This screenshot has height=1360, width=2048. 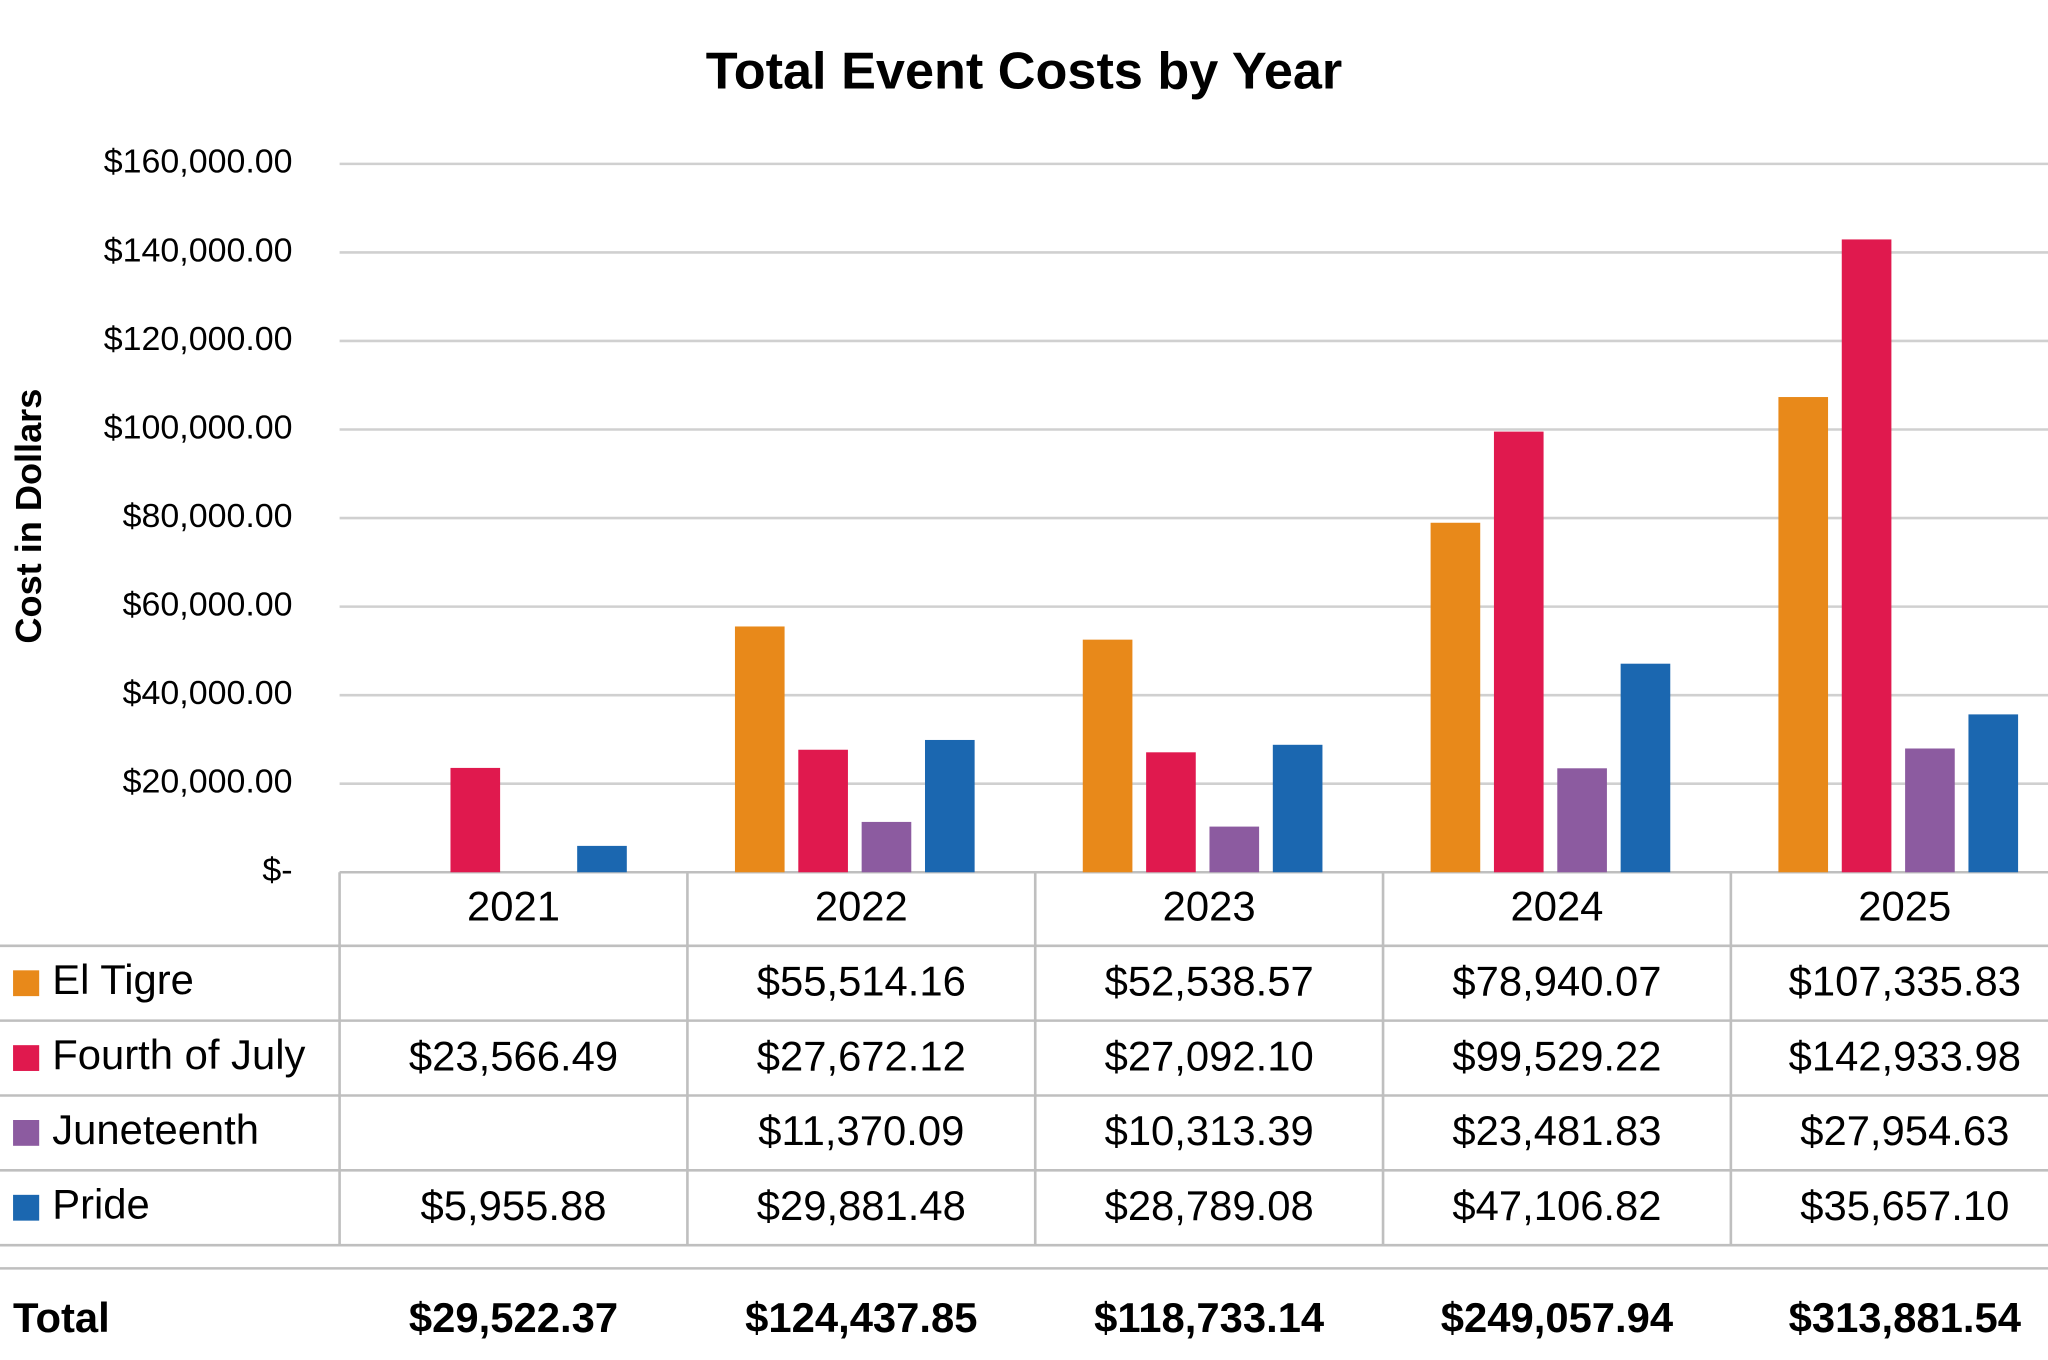 What do you see at coordinates (1905, 1317) in the screenshot?
I see `total-cell: $313,881.54` at bounding box center [1905, 1317].